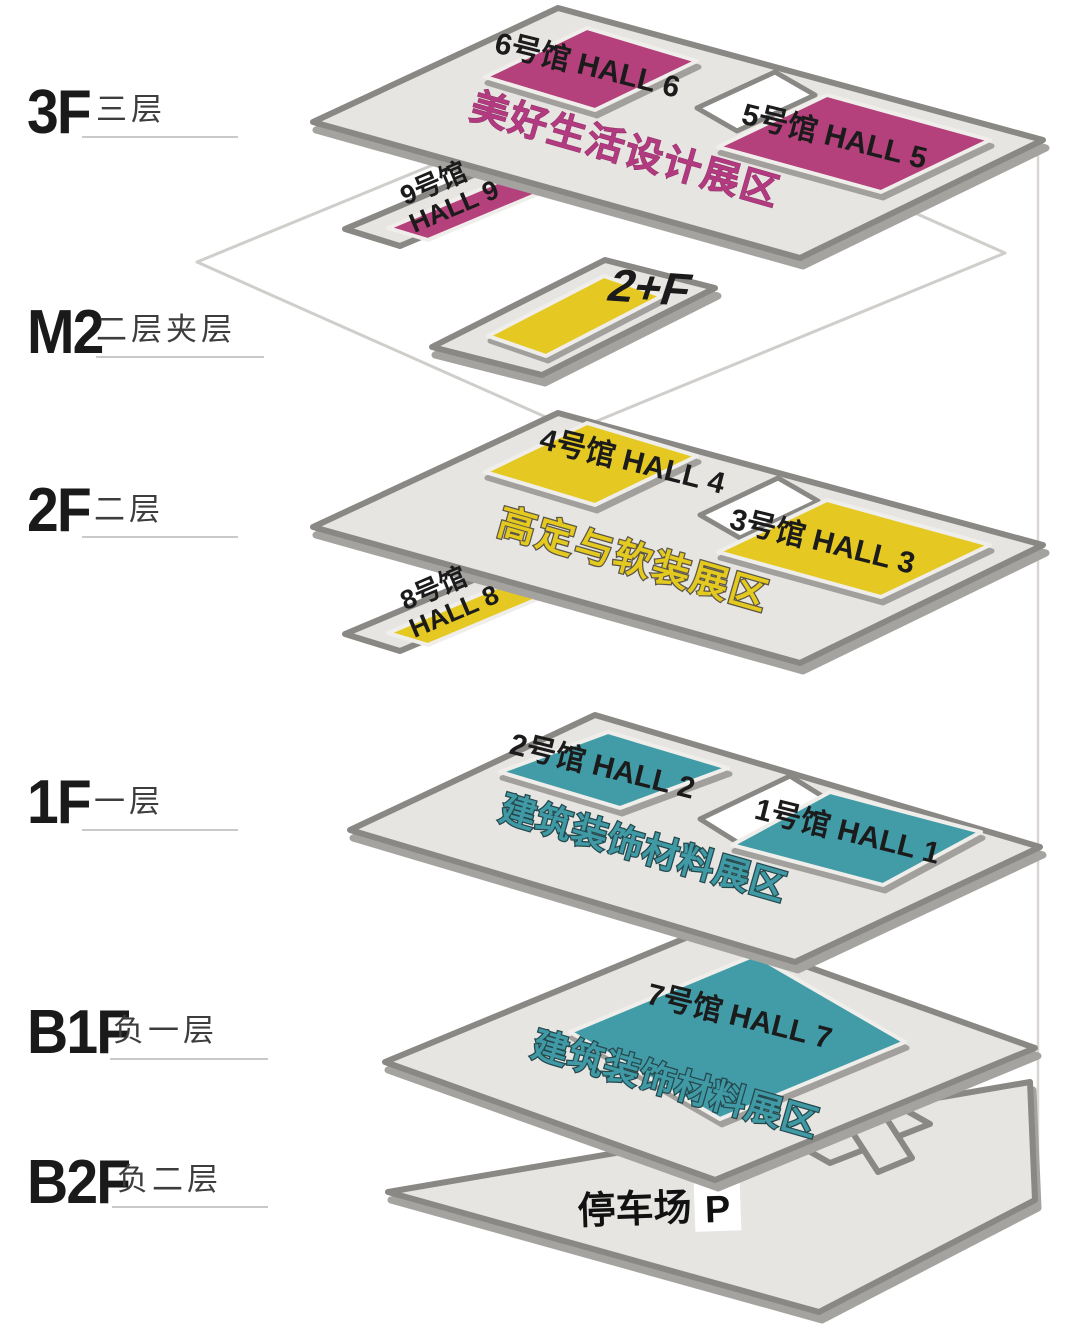 The width and height of the screenshot is (1080, 1337). What do you see at coordinates (717, 1210) in the screenshot?
I see `parking-symbol: P` at bounding box center [717, 1210].